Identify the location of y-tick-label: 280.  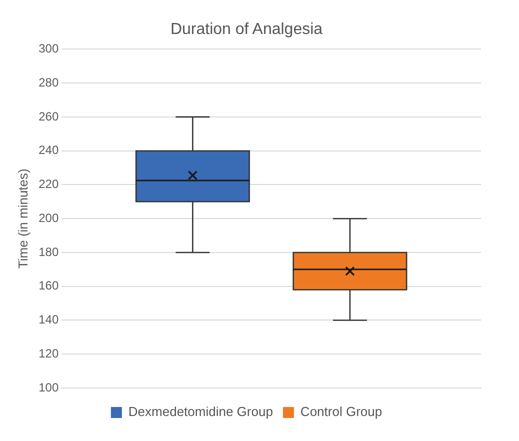
(48, 82).